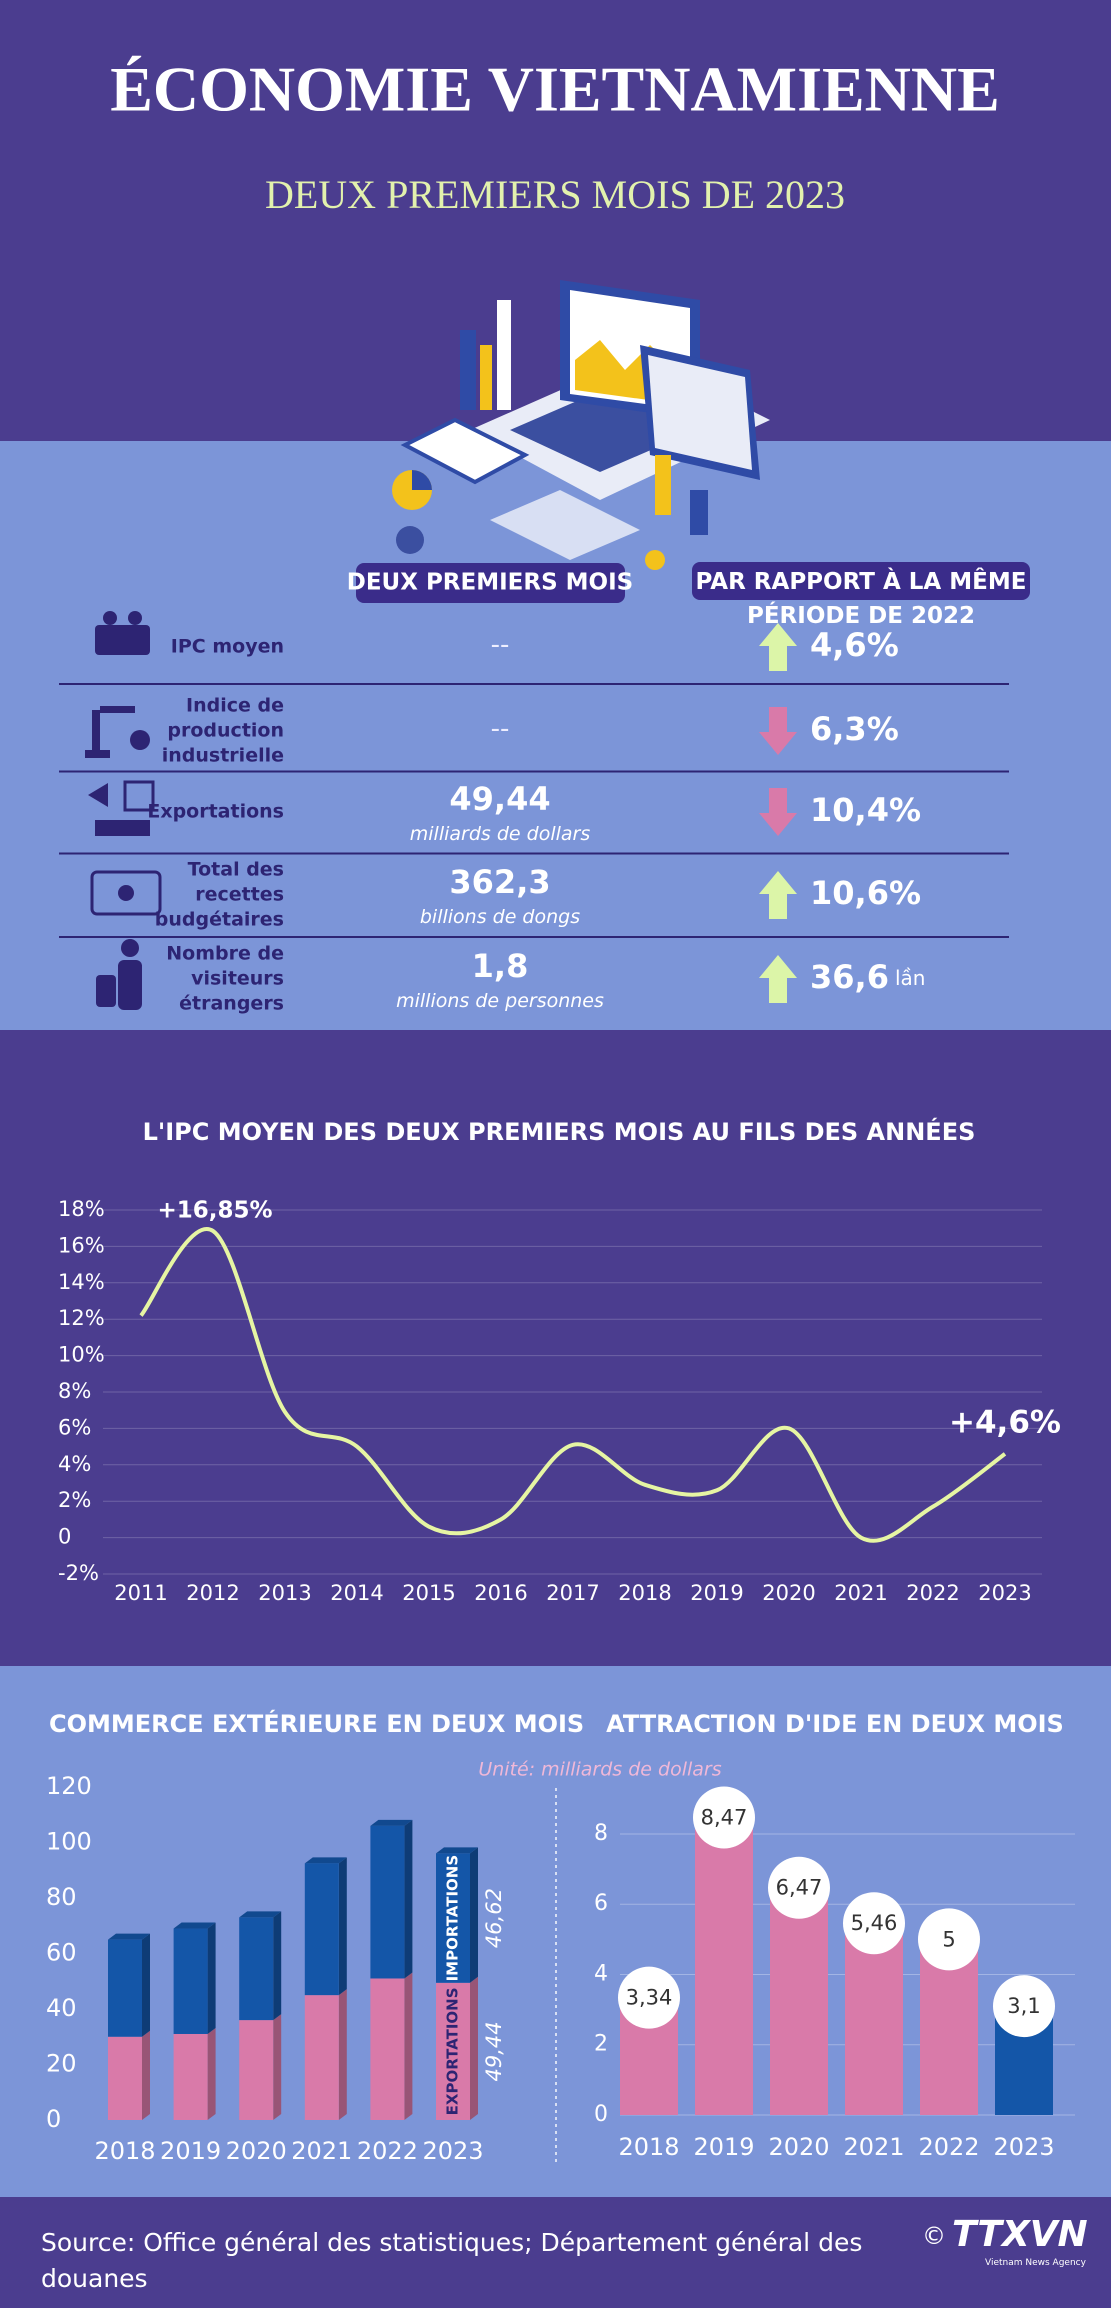 Image resolution: width=1111 pixels, height=2308 pixels. What do you see at coordinates (581, 425) in the screenshot?
I see `illustration` at bounding box center [581, 425].